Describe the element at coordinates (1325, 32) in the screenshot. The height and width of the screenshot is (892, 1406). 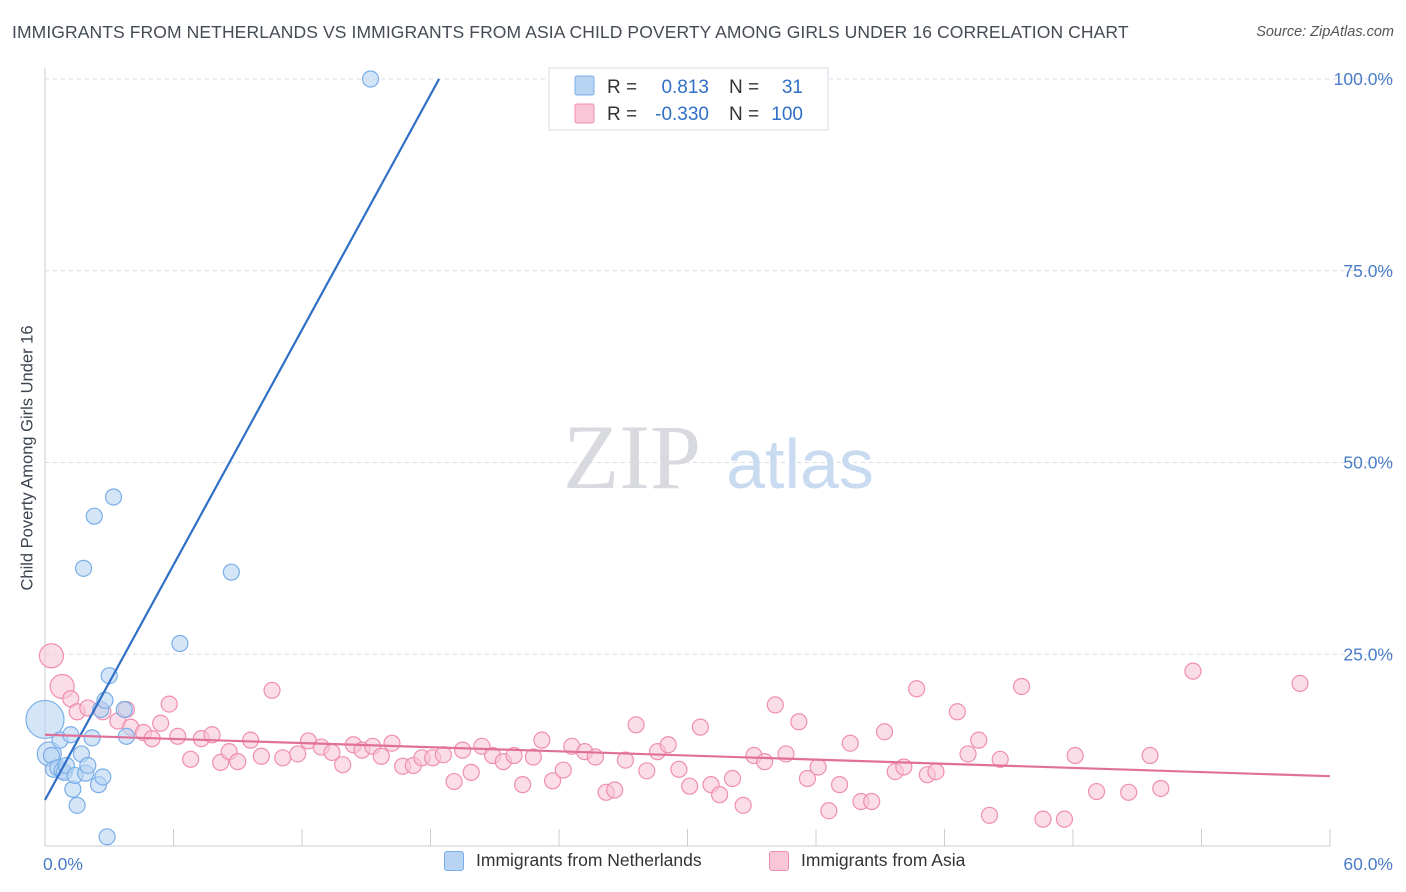
I see `source-credit: Source: ZipAtlas.com` at that location.